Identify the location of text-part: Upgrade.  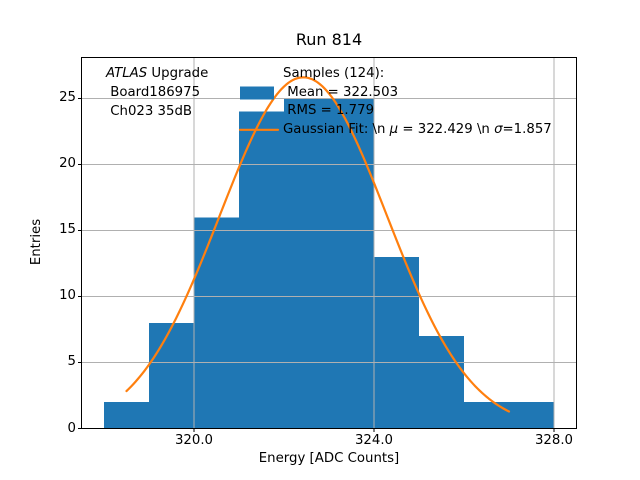
(178, 73).